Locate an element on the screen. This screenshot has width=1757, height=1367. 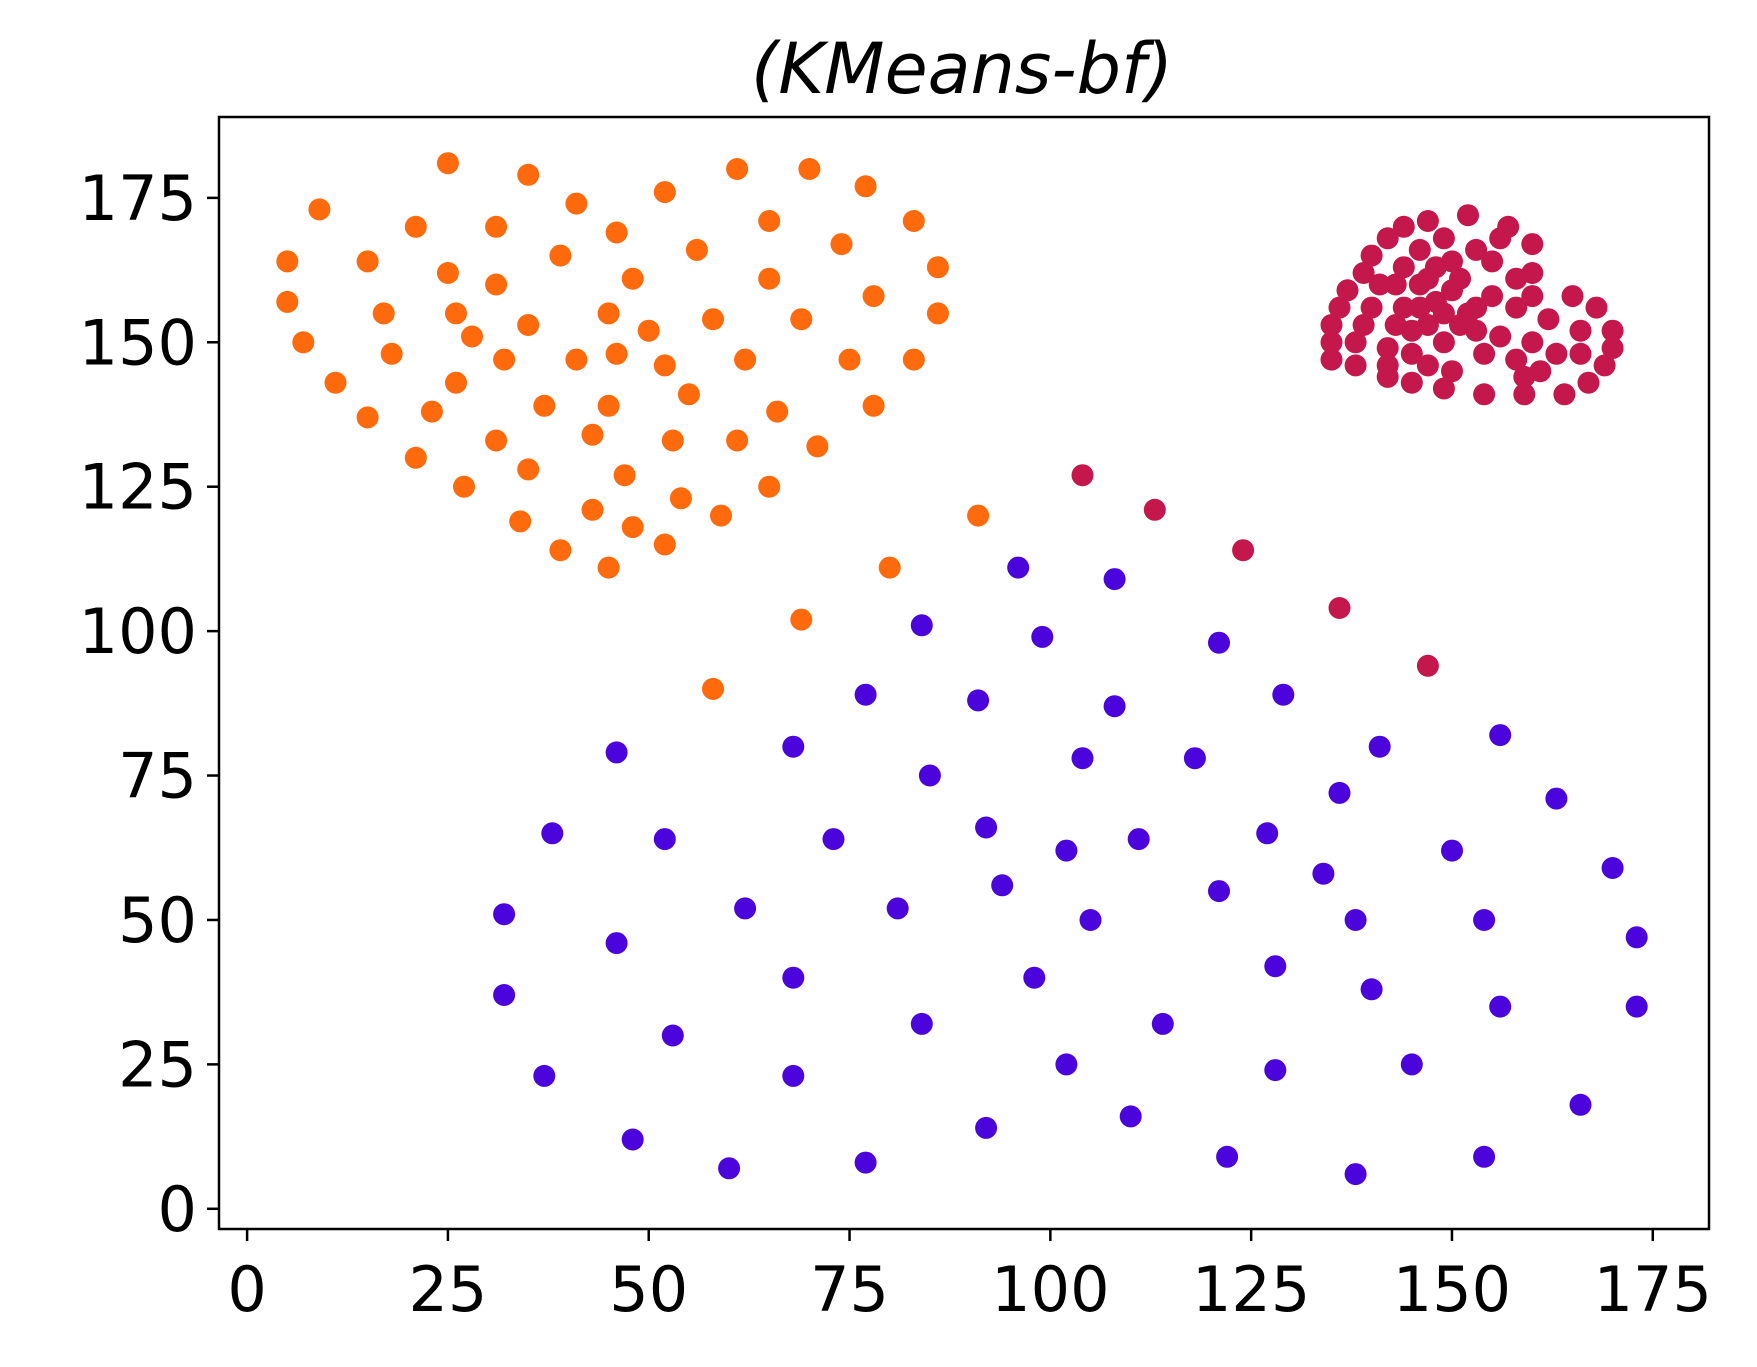
chart-title: (KMeans-bf) is located at coordinates (962, 69).